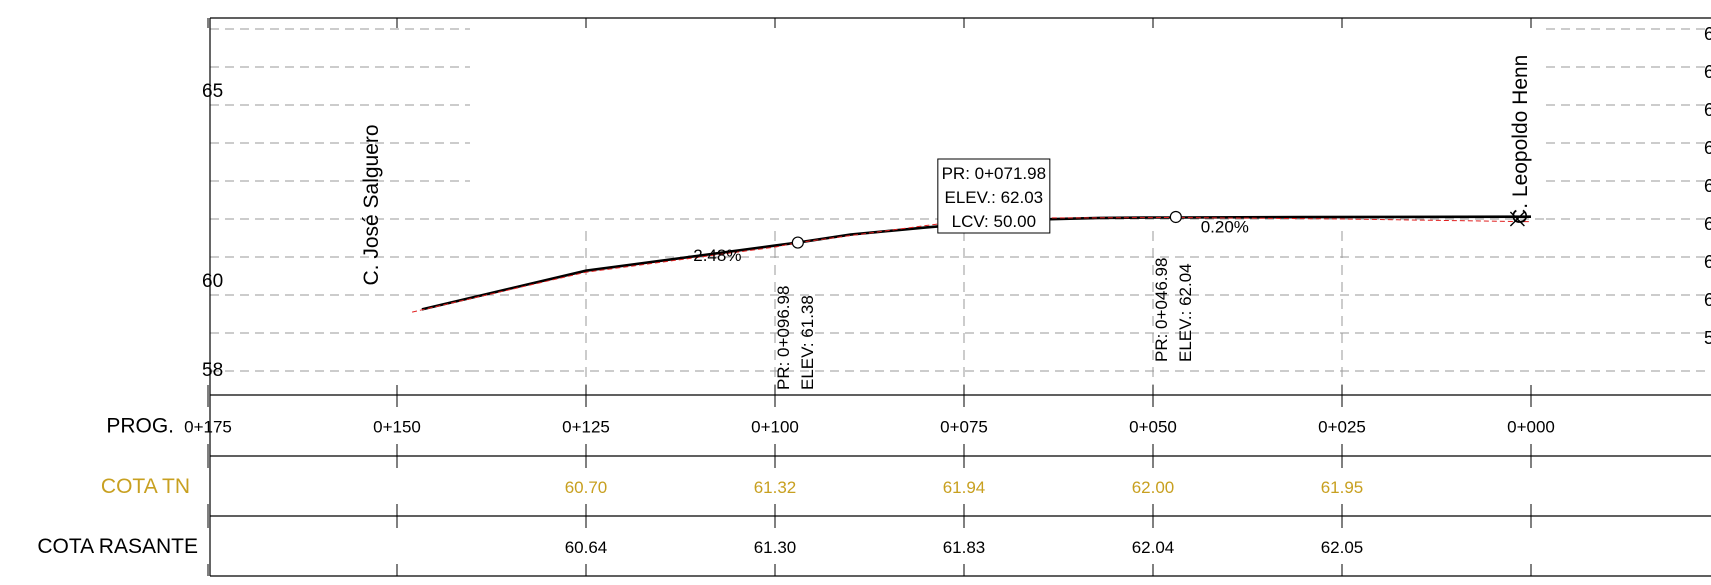 Image resolution: width=1711 pixels, height=585 pixels. I want to click on table-cell: 0+125, so click(586, 427).